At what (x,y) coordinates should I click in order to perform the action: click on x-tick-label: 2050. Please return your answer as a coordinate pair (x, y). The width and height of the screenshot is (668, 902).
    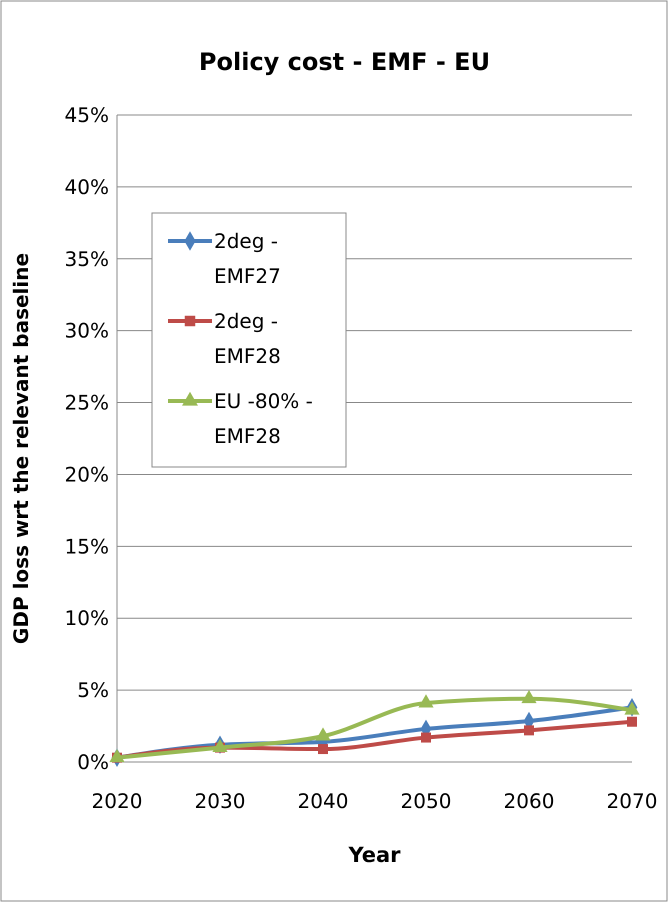
    Looking at the image, I should click on (426, 801).